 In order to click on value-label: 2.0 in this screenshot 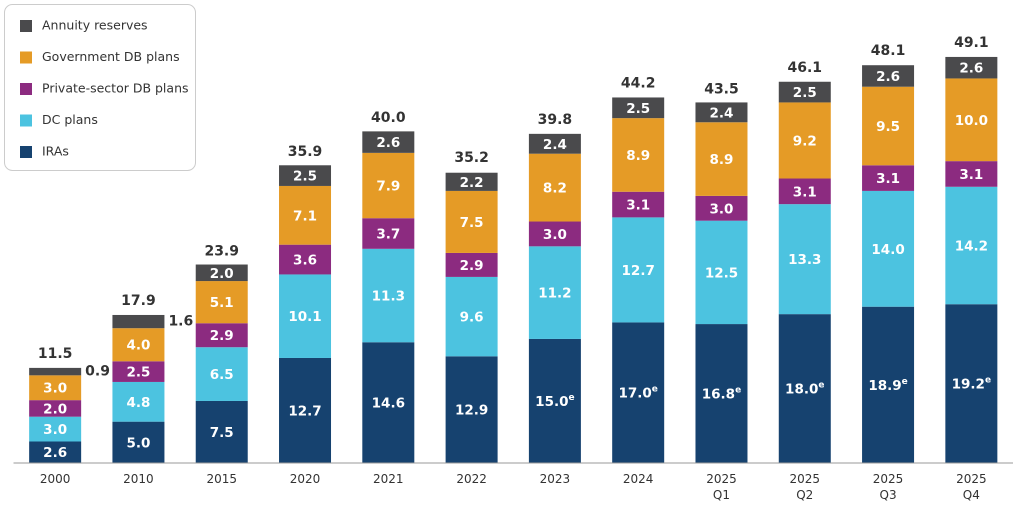, I will do `click(55, 409)`.